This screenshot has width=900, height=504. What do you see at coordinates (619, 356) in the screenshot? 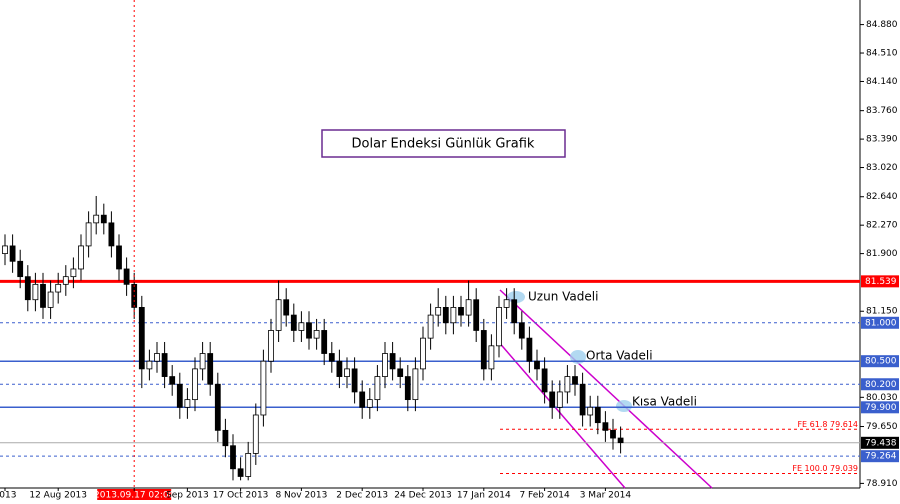
I see `annotation: Orta Vadeli` at bounding box center [619, 356].